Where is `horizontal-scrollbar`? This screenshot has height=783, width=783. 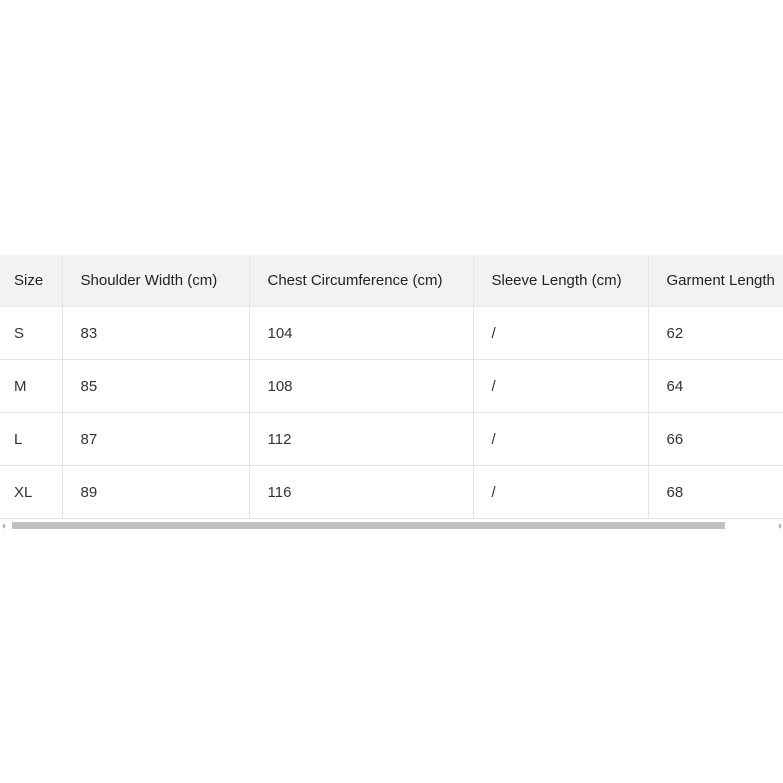 horizontal-scrollbar is located at coordinates (391, 524).